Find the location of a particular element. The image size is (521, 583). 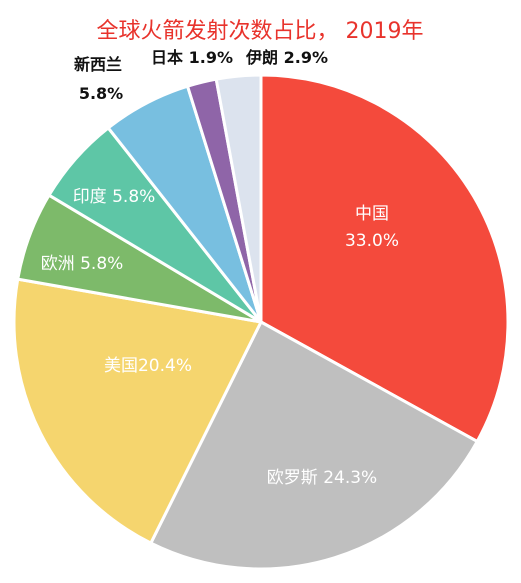

slice-label-usa: 美国20.4% is located at coordinates (148, 366).